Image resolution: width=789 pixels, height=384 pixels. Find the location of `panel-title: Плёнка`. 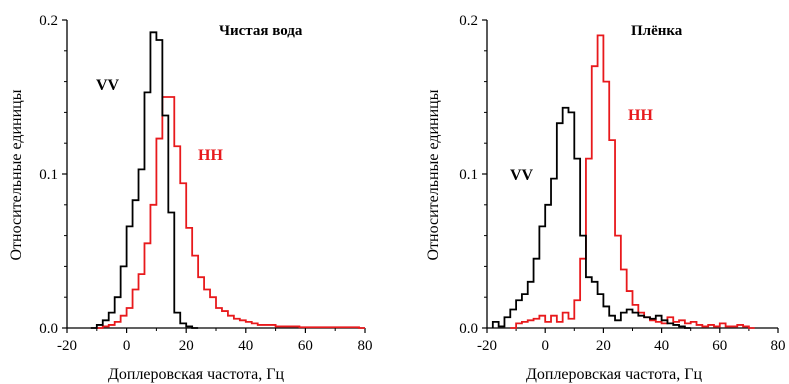

panel-title: Плёнка is located at coordinates (657, 31).